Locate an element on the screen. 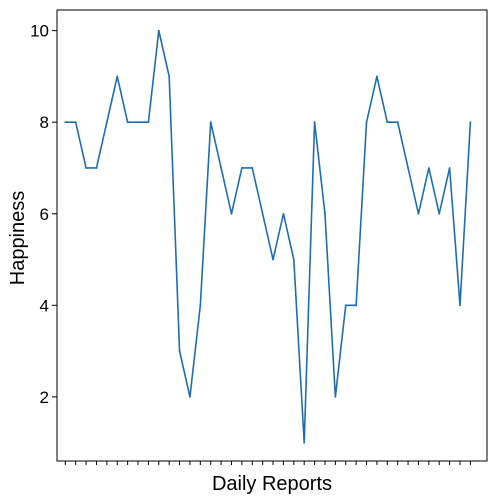 This screenshot has height=500, width=500. y-tick-label: 6 is located at coordinates (44, 214).